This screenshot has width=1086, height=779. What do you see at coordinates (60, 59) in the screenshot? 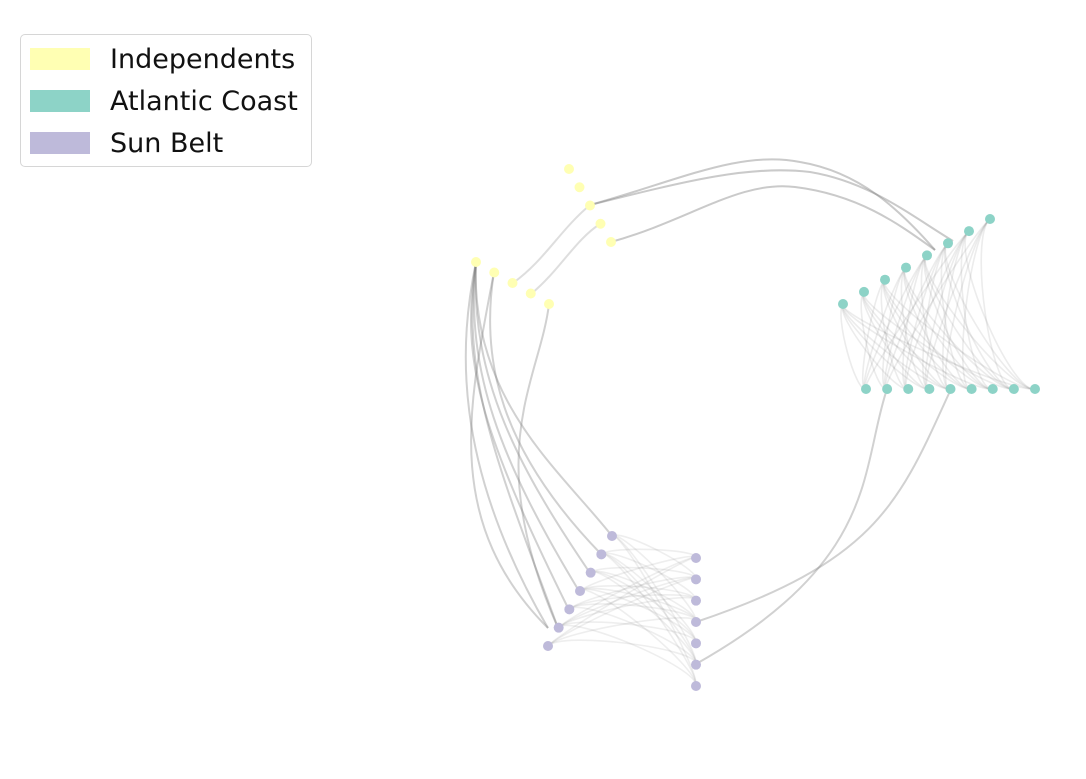
I see `legend-swatch-independents` at bounding box center [60, 59].